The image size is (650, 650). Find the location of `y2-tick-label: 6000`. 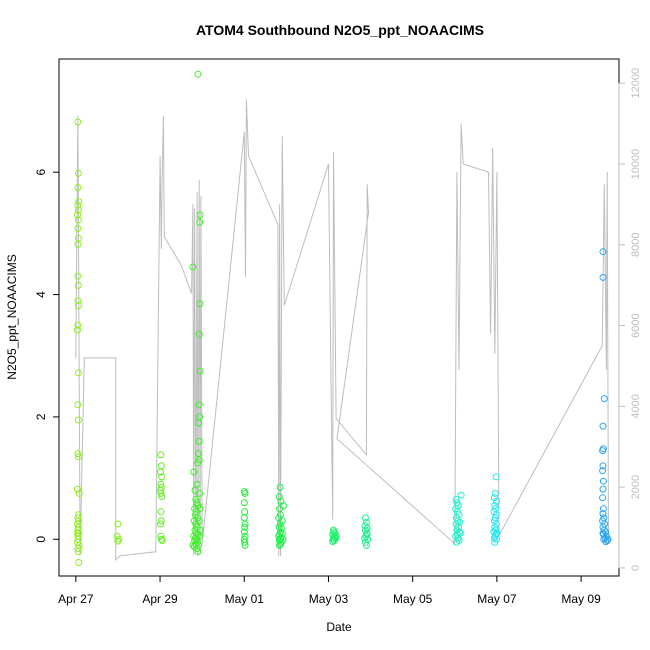

y2-tick-label: 6000 is located at coordinates (636, 325).